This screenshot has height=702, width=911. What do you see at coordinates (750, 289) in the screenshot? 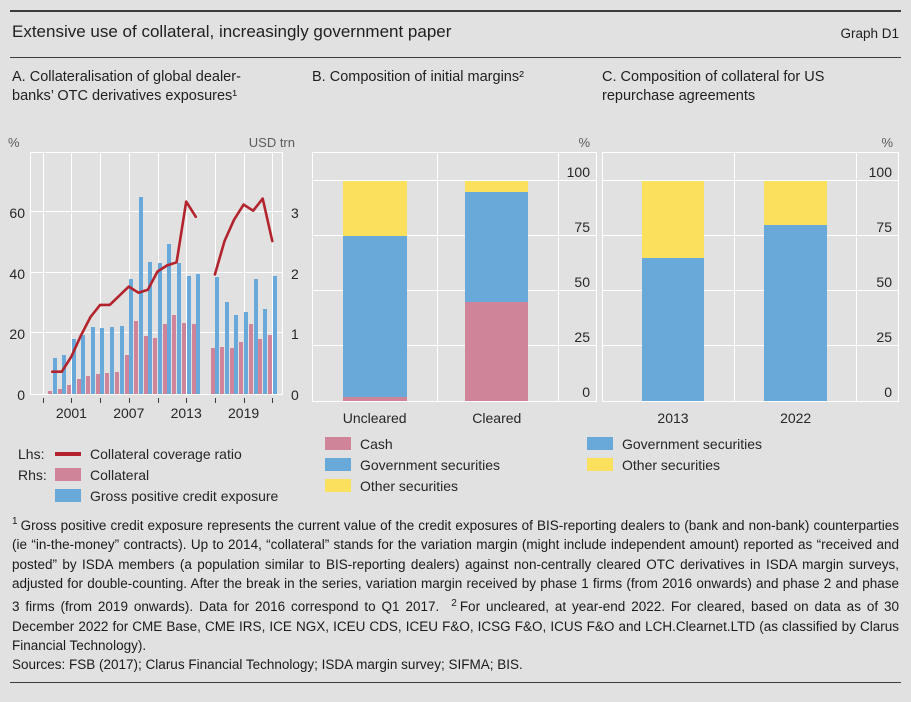
I see `panel-c-plot: 2013 2022 0 25 50 75 100` at bounding box center [750, 289].